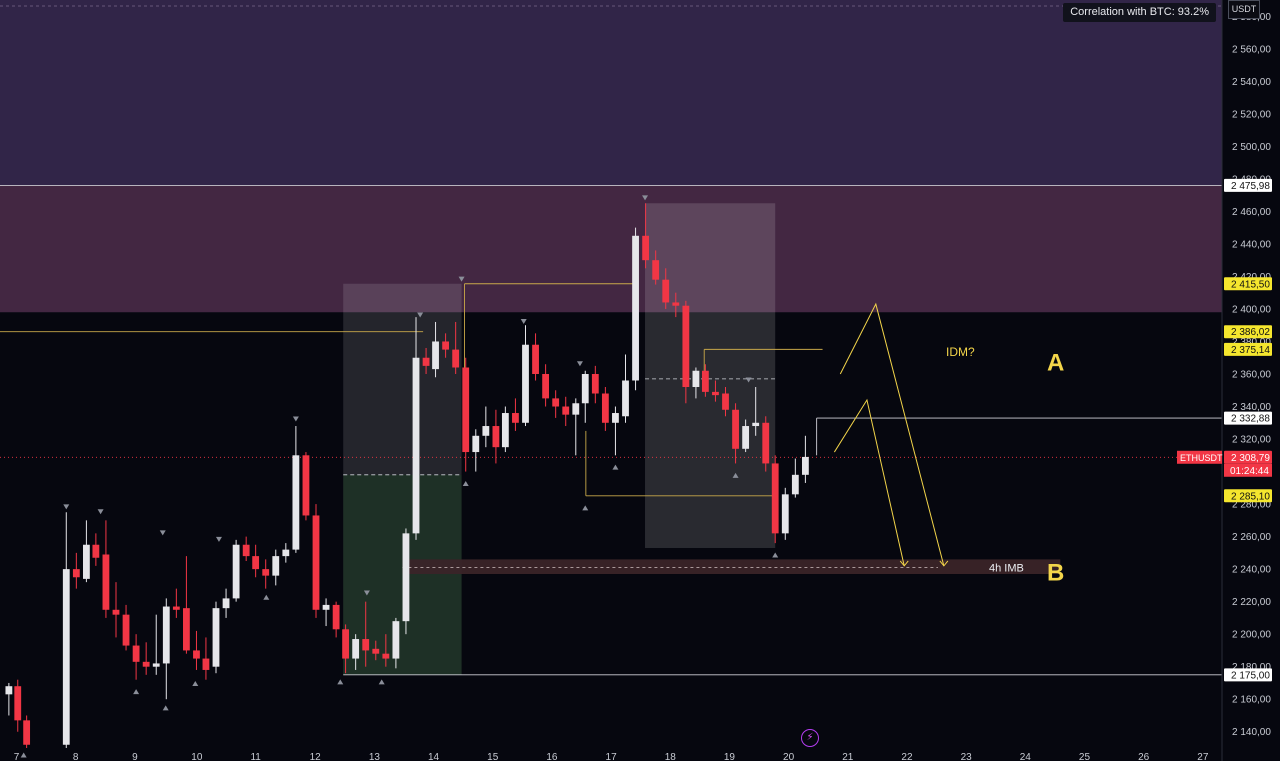 The height and width of the screenshot is (761, 1280). Describe the element at coordinates (1250, 186) in the screenshot. I see `price-label: 2 475,98` at that location.